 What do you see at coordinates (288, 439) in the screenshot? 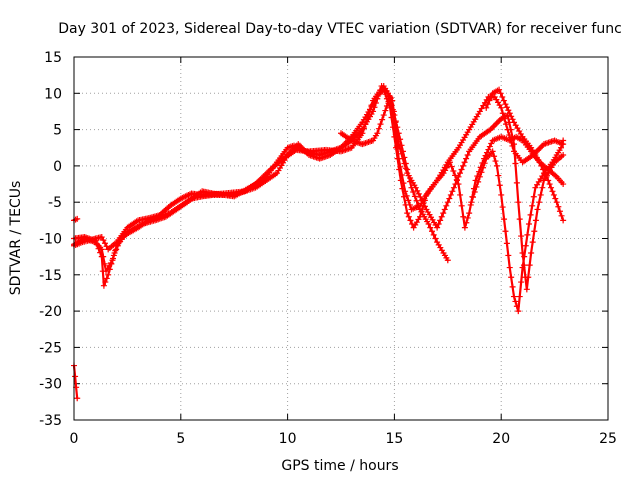
I see `x-tick-label: 10` at bounding box center [288, 439].